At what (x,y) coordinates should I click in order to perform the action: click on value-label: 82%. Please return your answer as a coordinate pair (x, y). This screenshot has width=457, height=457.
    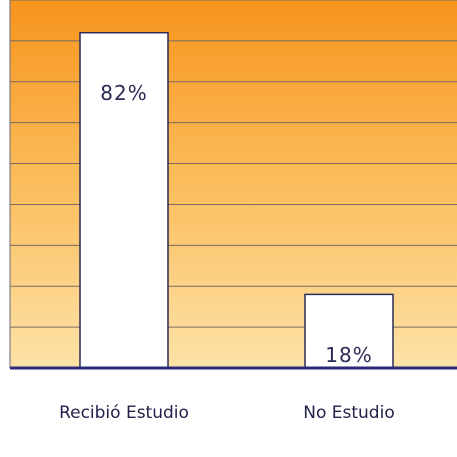
    Looking at the image, I should click on (123, 93).